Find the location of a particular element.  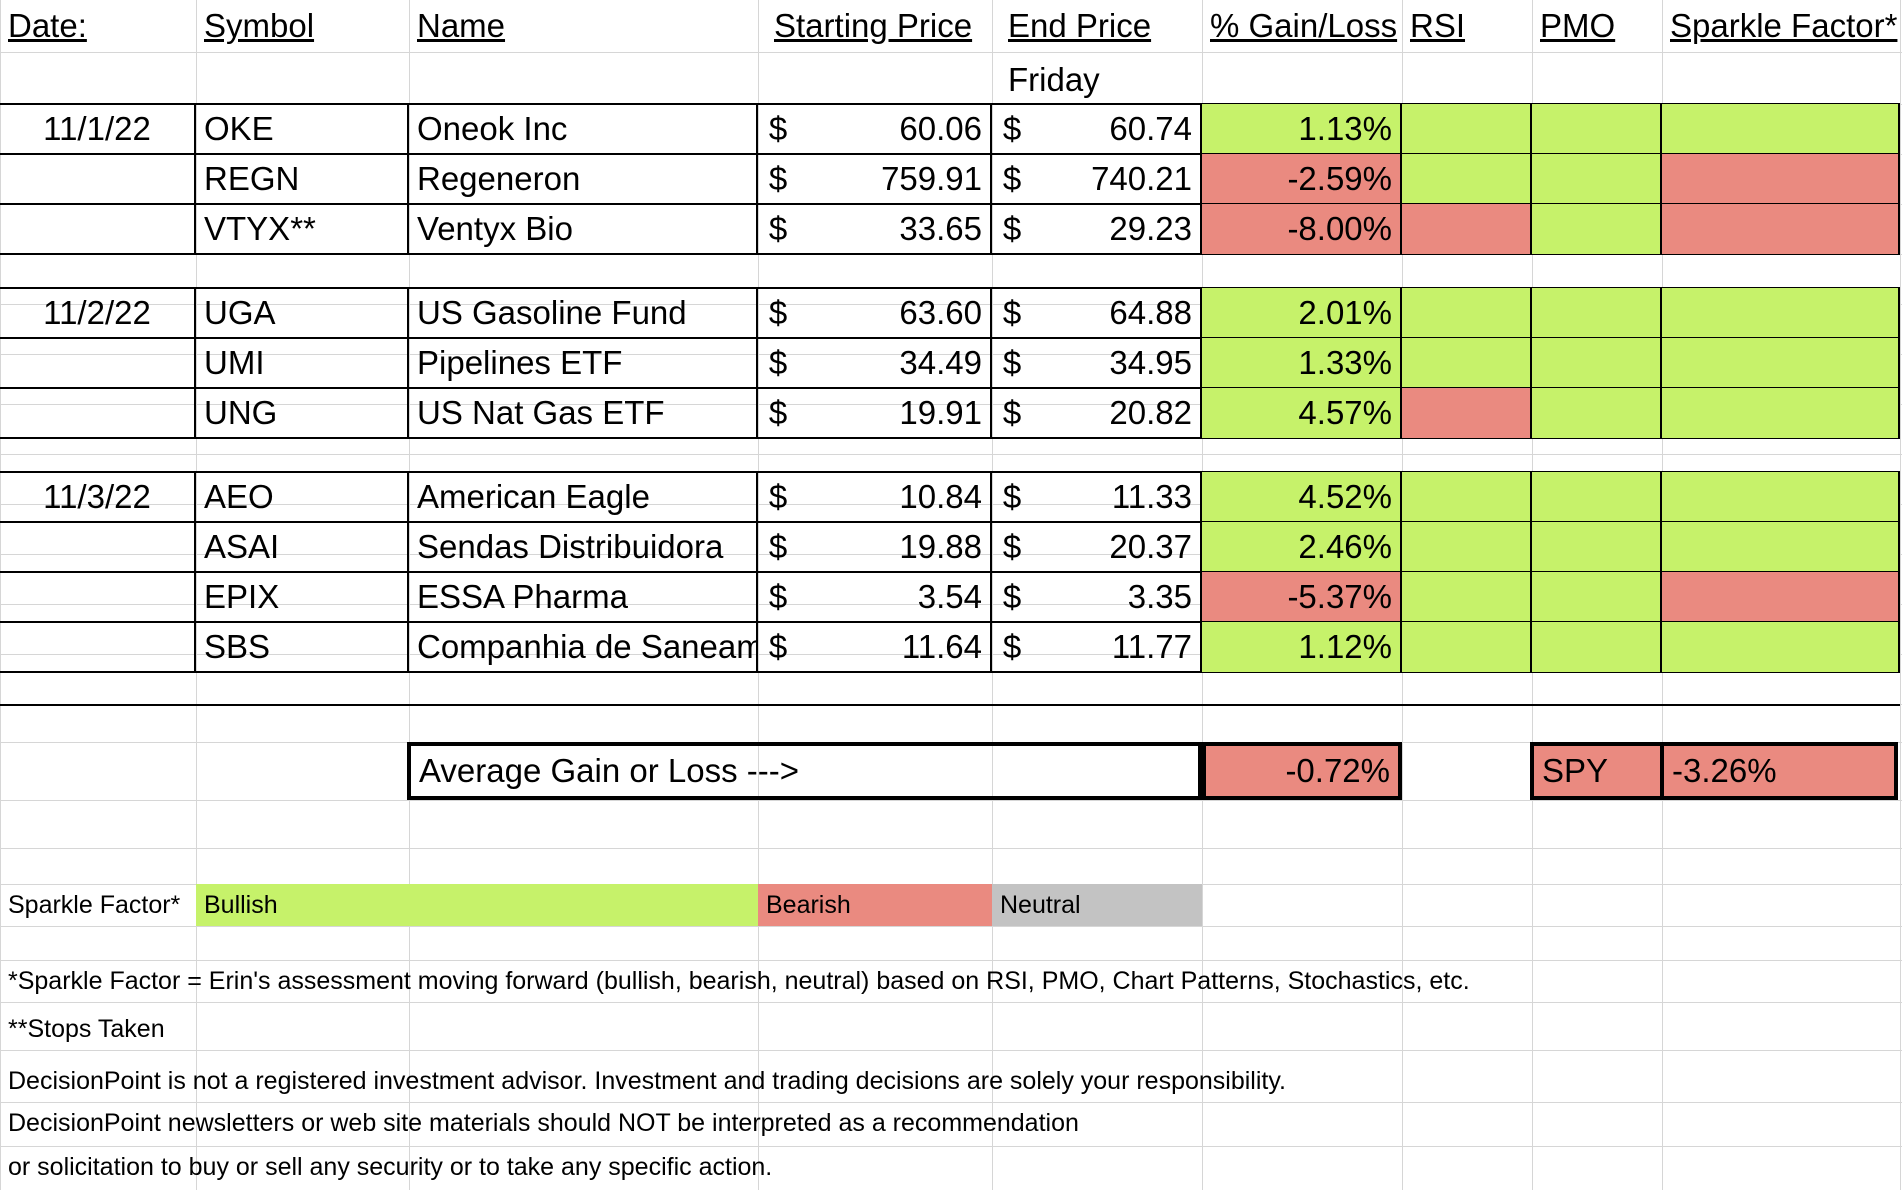

cell-name: Pipelines ETF is located at coordinates (583, 363).